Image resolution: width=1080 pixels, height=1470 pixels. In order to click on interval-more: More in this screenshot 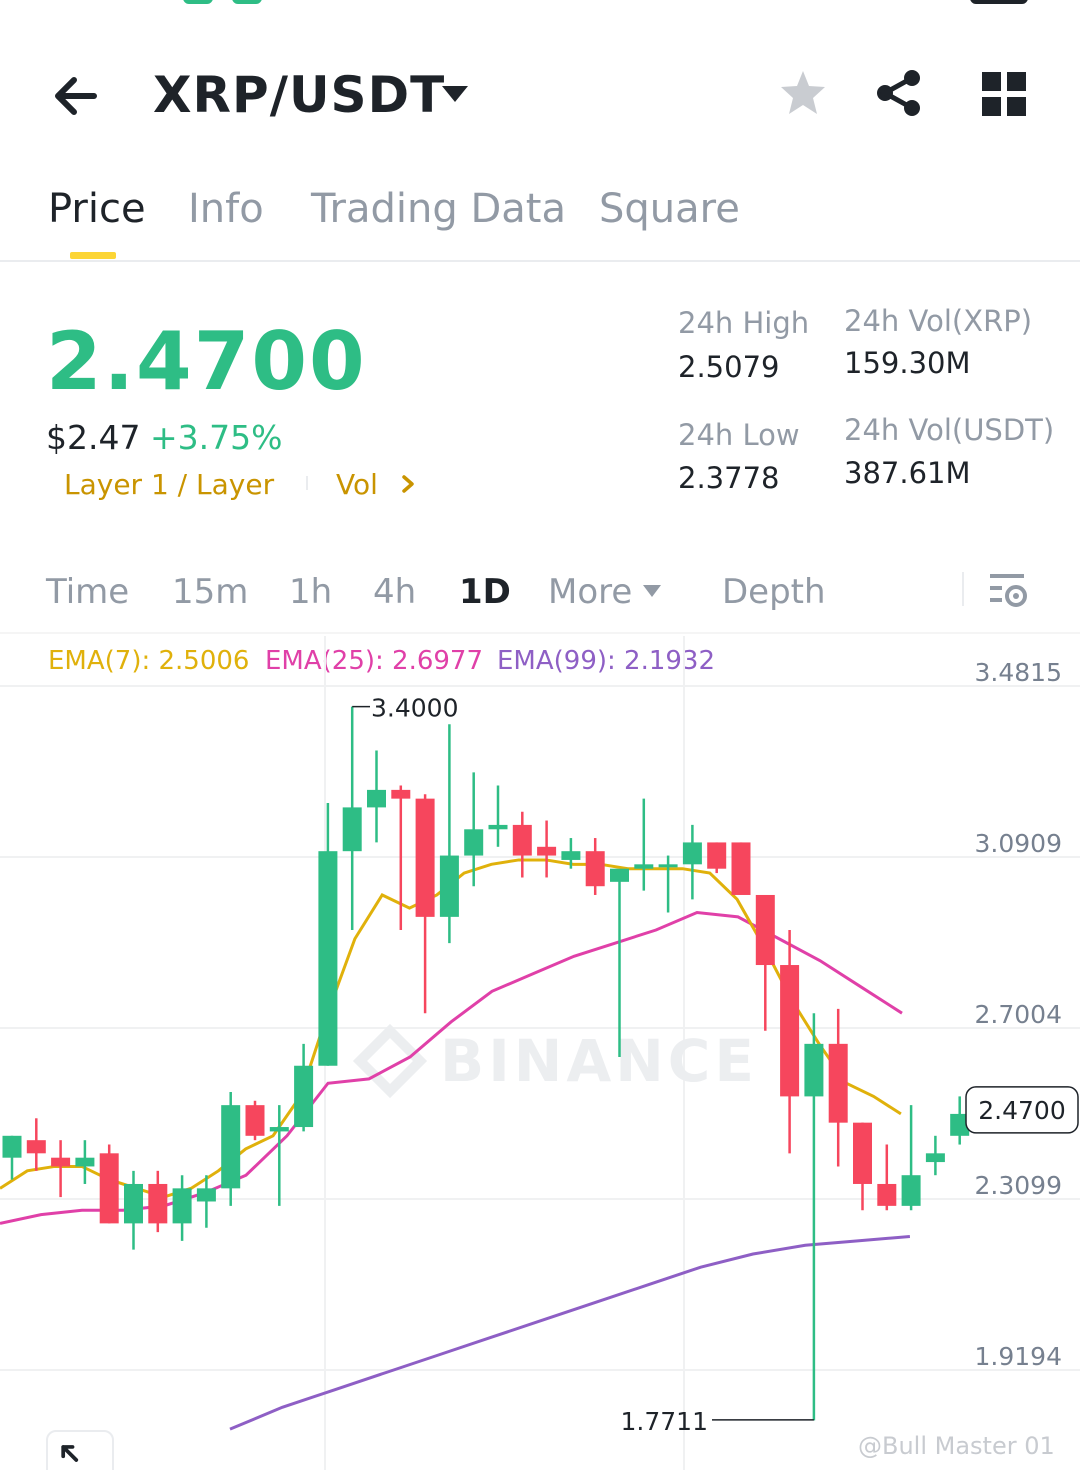, I will do `click(590, 592)`.